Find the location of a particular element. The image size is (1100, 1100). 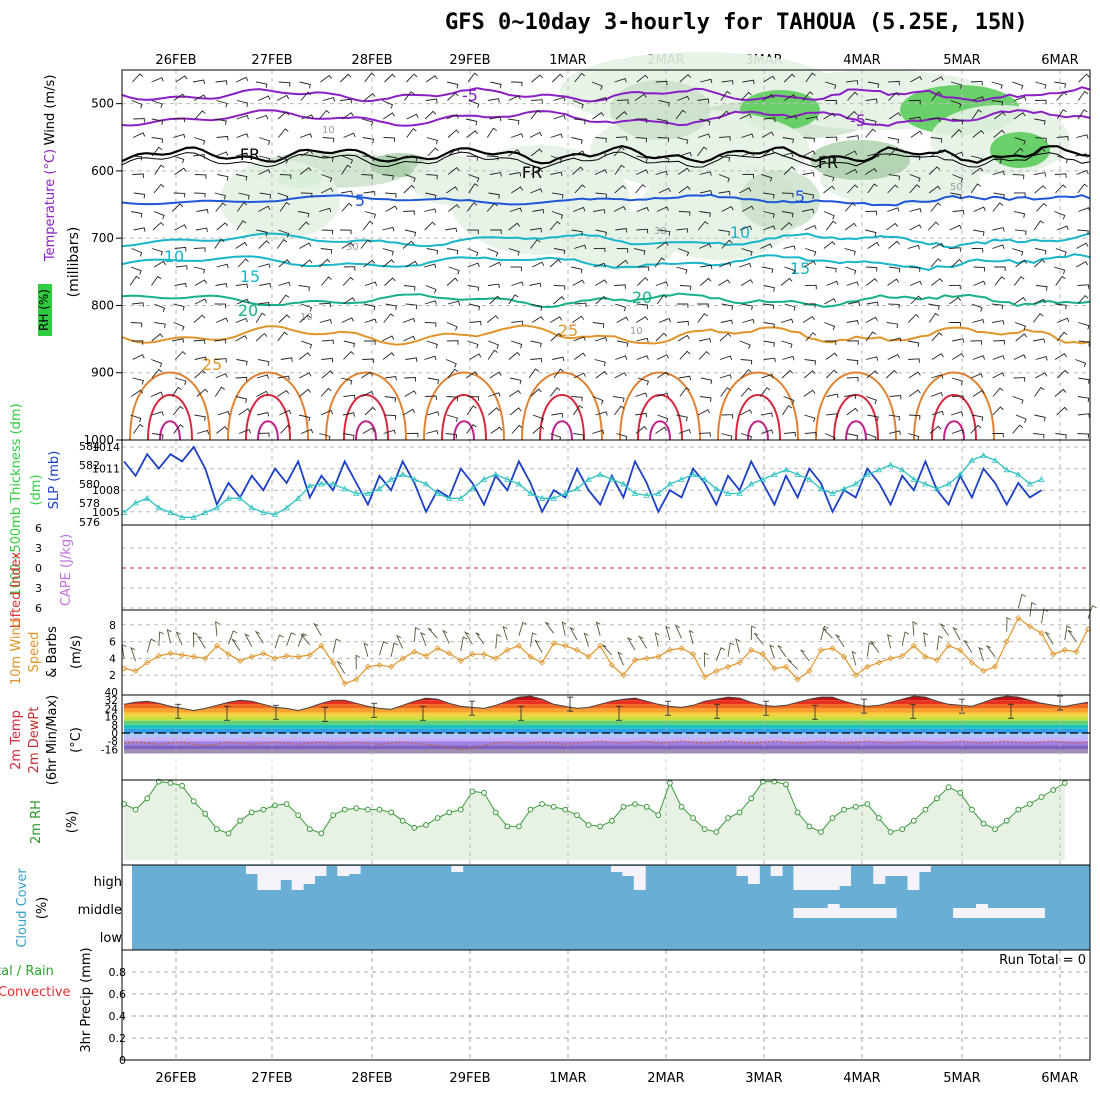

slp-axis-label: SLP (mb) is located at coordinates (54, 480).